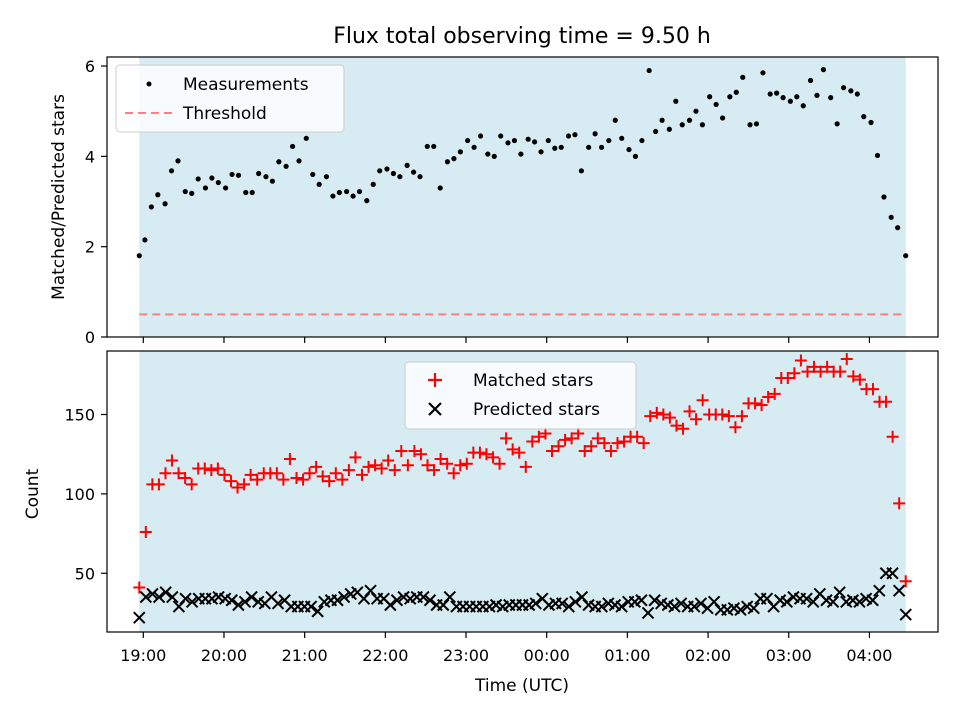 The image size is (960, 720). What do you see at coordinates (520, 395) in the screenshot?
I see `bottom-legend-box` at bounding box center [520, 395].